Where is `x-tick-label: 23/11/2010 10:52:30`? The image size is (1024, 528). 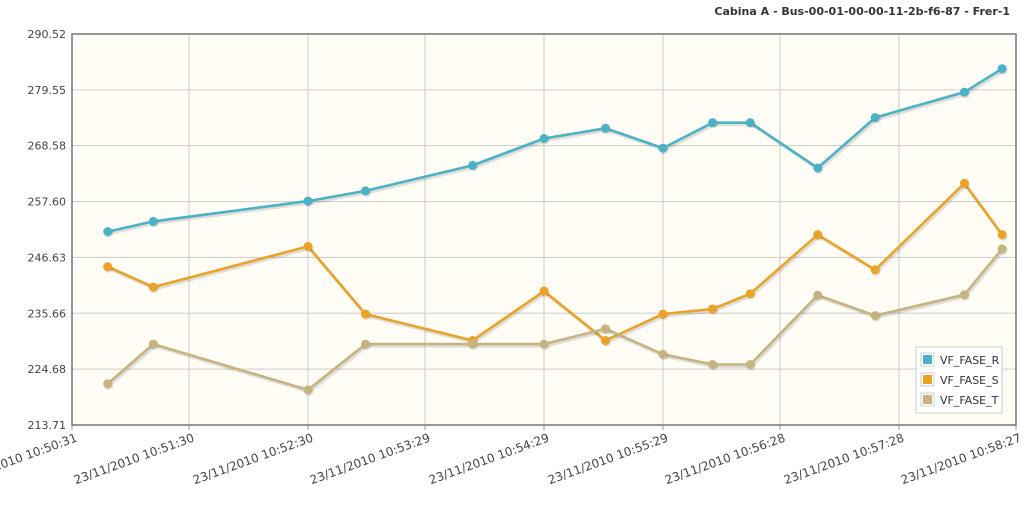
x-tick-label: 23/11/2010 10:52:30 is located at coordinates (253, 459).